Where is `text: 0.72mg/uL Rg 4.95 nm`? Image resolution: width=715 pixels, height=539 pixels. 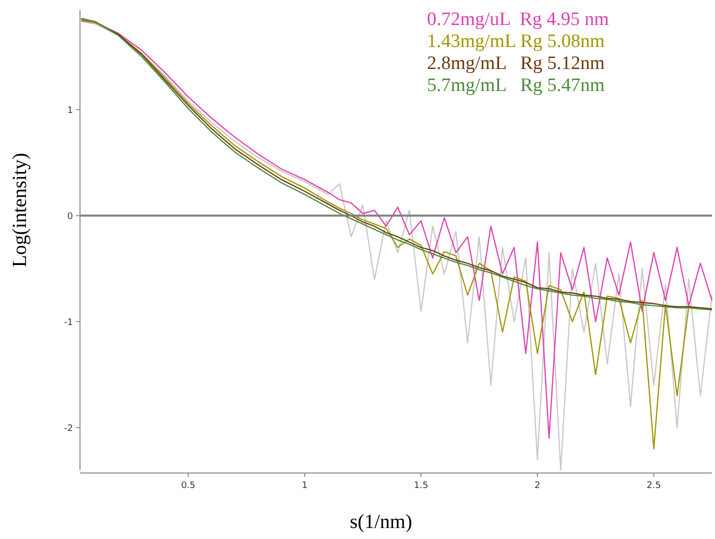
text: 0.72mg/uL Rg 4.95 nm is located at coordinates (518, 19).